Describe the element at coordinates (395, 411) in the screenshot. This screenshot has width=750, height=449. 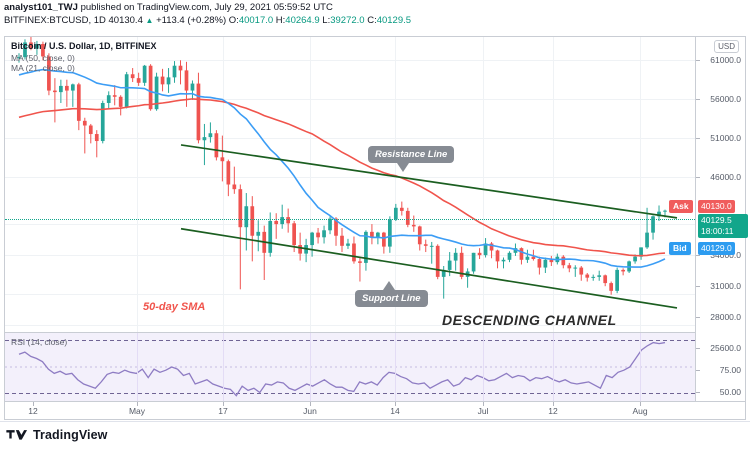
I see `time-axis-label: 14` at that location.